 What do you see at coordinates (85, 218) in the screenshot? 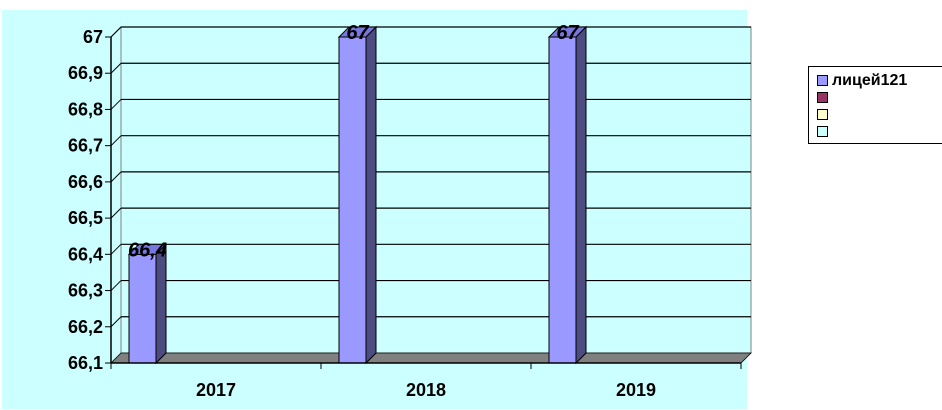
I see `y-tick-label: 66,5` at bounding box center [85, 218].